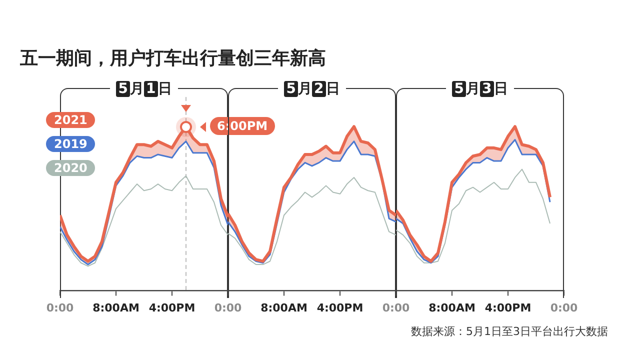 The height and width of the screenshot is (349, 620). Describe the element at coordinates (71, 120) in the screenshot. I see `text: 2021` at that location.